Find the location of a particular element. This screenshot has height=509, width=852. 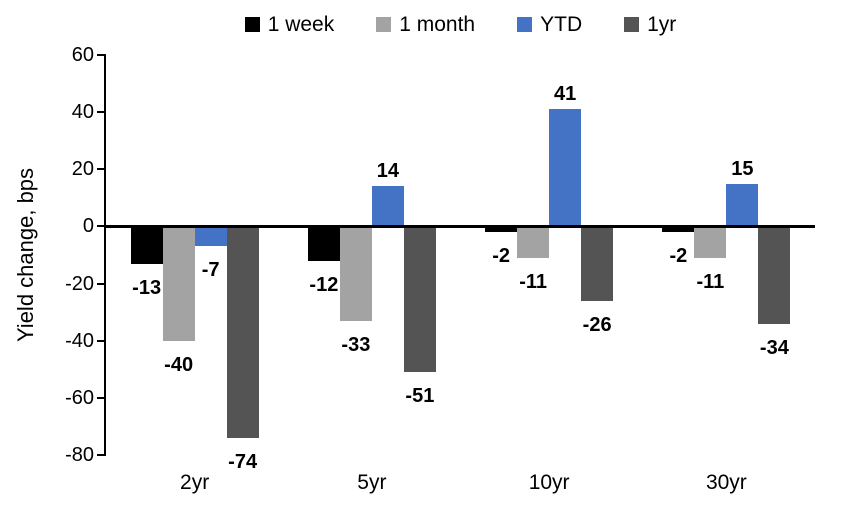

x-axis-zero-line is located at coordinates (460, 226).